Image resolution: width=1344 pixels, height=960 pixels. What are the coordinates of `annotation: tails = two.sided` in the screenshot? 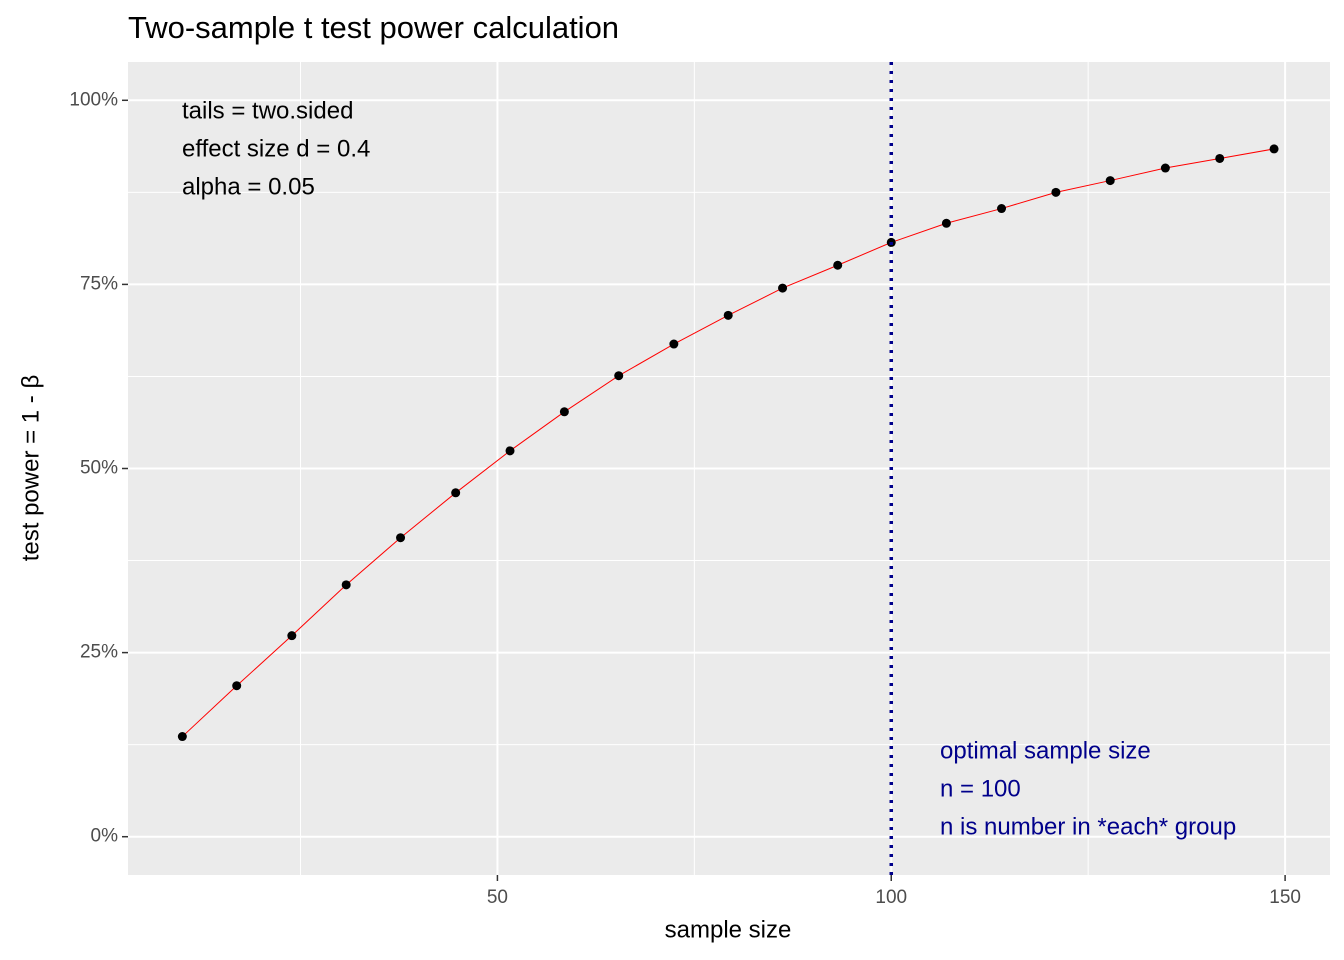 It's located at (267, 110).